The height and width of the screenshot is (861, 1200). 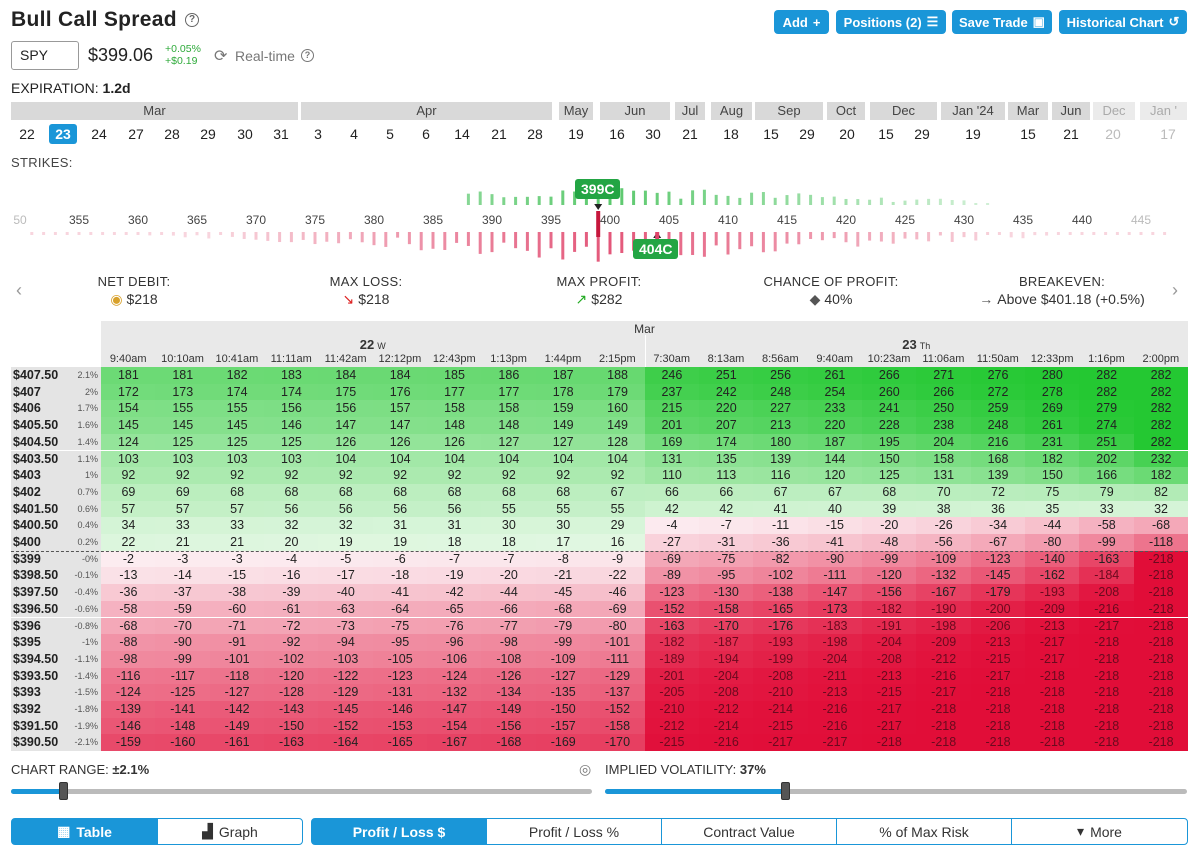 What do you see at coordinates (998, 392) in the screenshot?
I see `table-cell: 272` at bounding box center [998, 392].